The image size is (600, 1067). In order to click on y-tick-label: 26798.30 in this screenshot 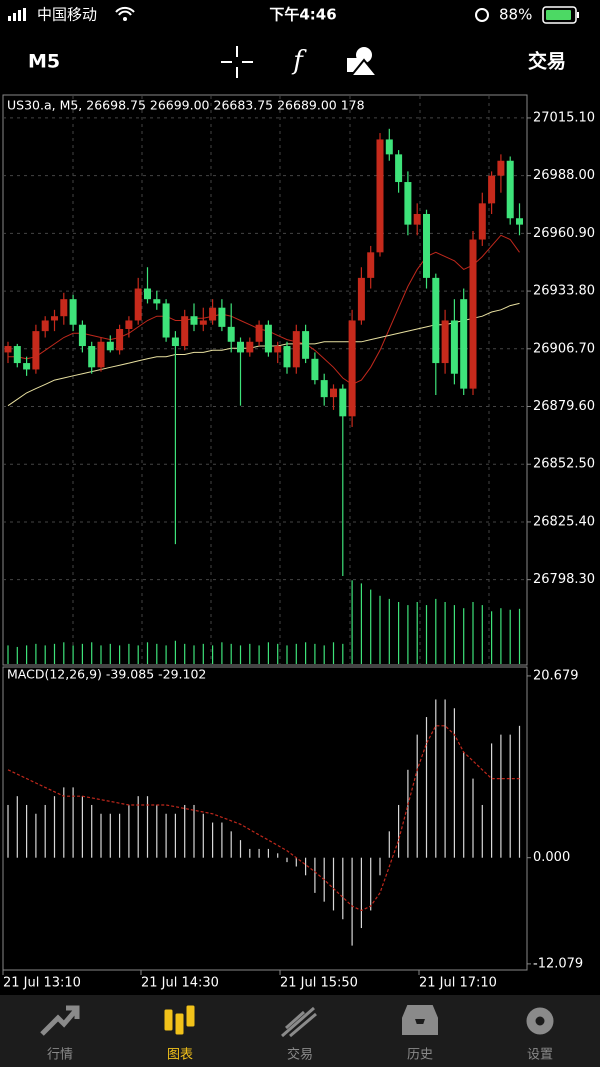, I will do `click(564, 579)`.